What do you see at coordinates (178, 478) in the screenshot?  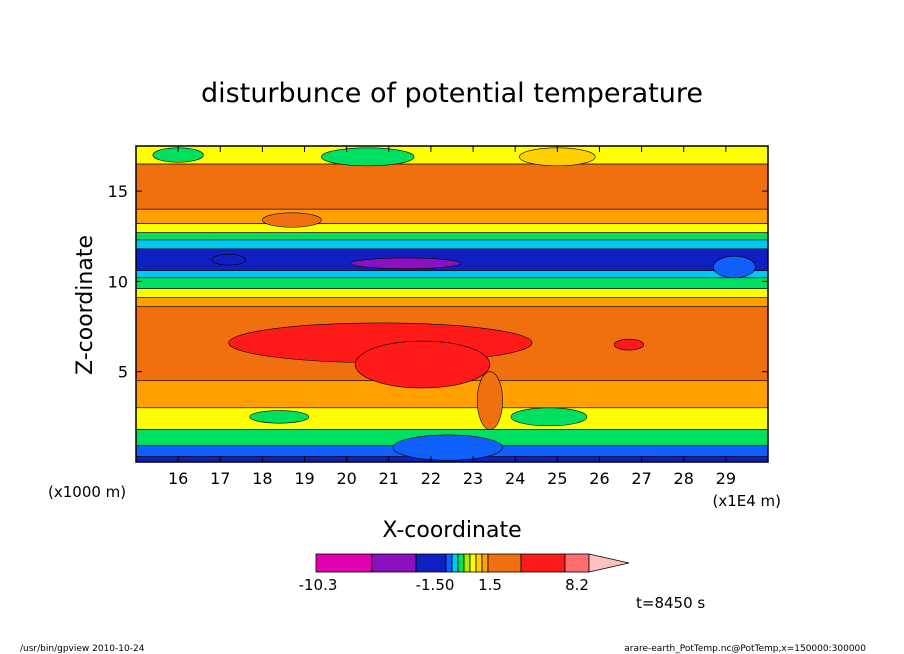 I see `x-tick-label: 16` at bounding box center [178, 478].